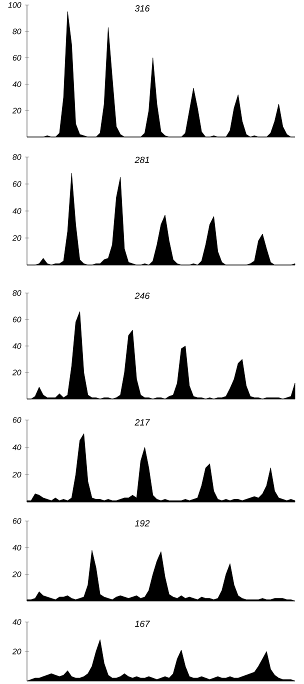  Describe the element at coordinates (142, 523) in the screenshot. I see `chart-title: 192` at that location.